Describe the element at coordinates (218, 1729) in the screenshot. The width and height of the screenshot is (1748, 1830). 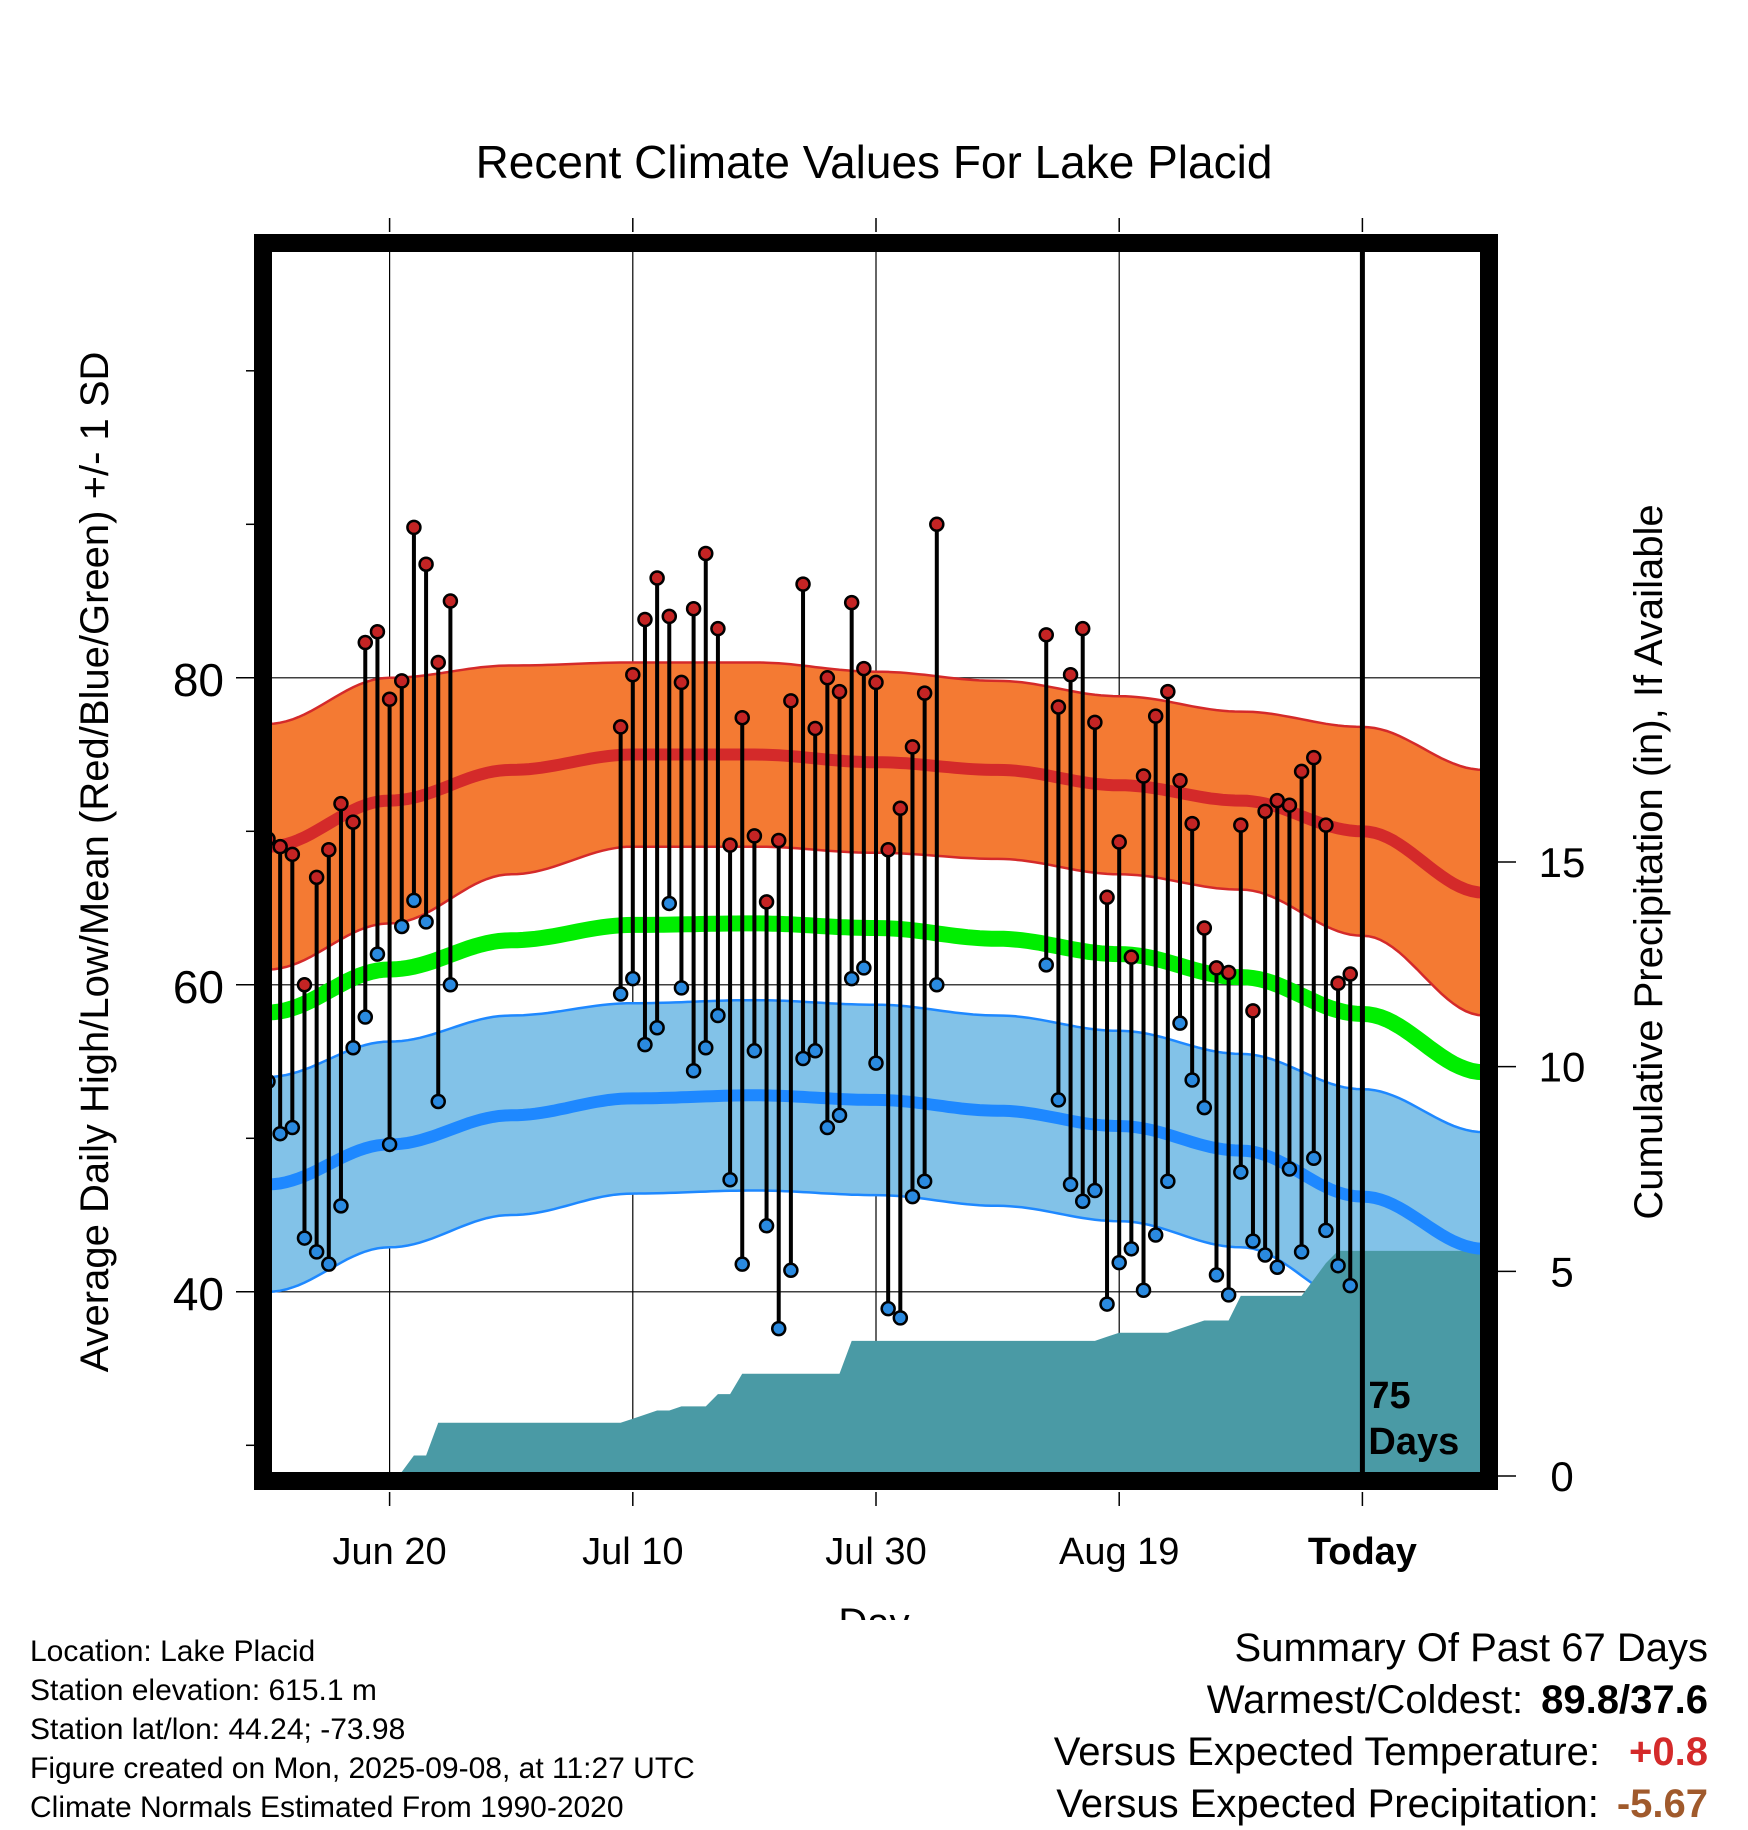
I see `latlon-text: Station lat/lon: 44.24; -73.98` at that location.